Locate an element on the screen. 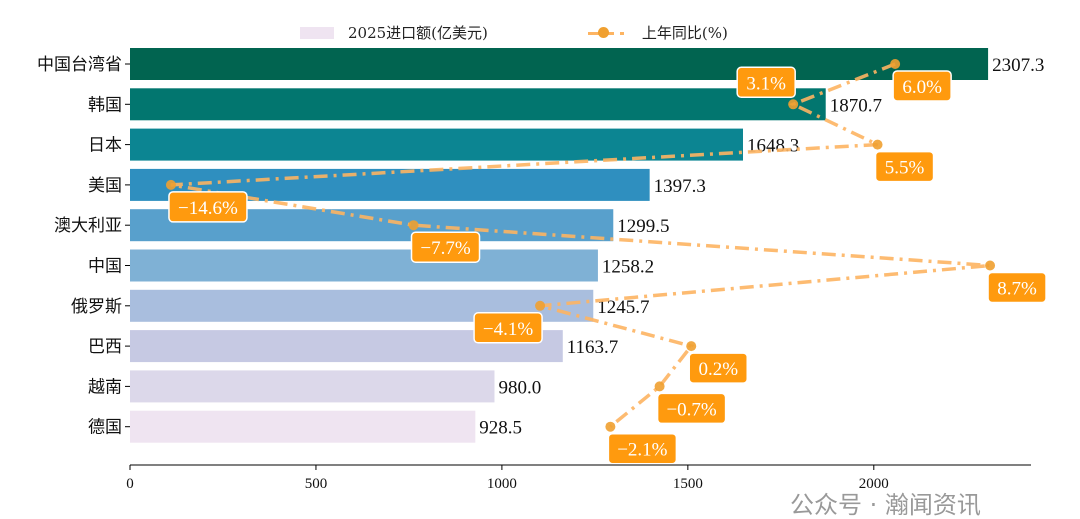 This screenshot has width=1080, height=519. yoy-label: −7.7% is located at coordinates (445, 248).